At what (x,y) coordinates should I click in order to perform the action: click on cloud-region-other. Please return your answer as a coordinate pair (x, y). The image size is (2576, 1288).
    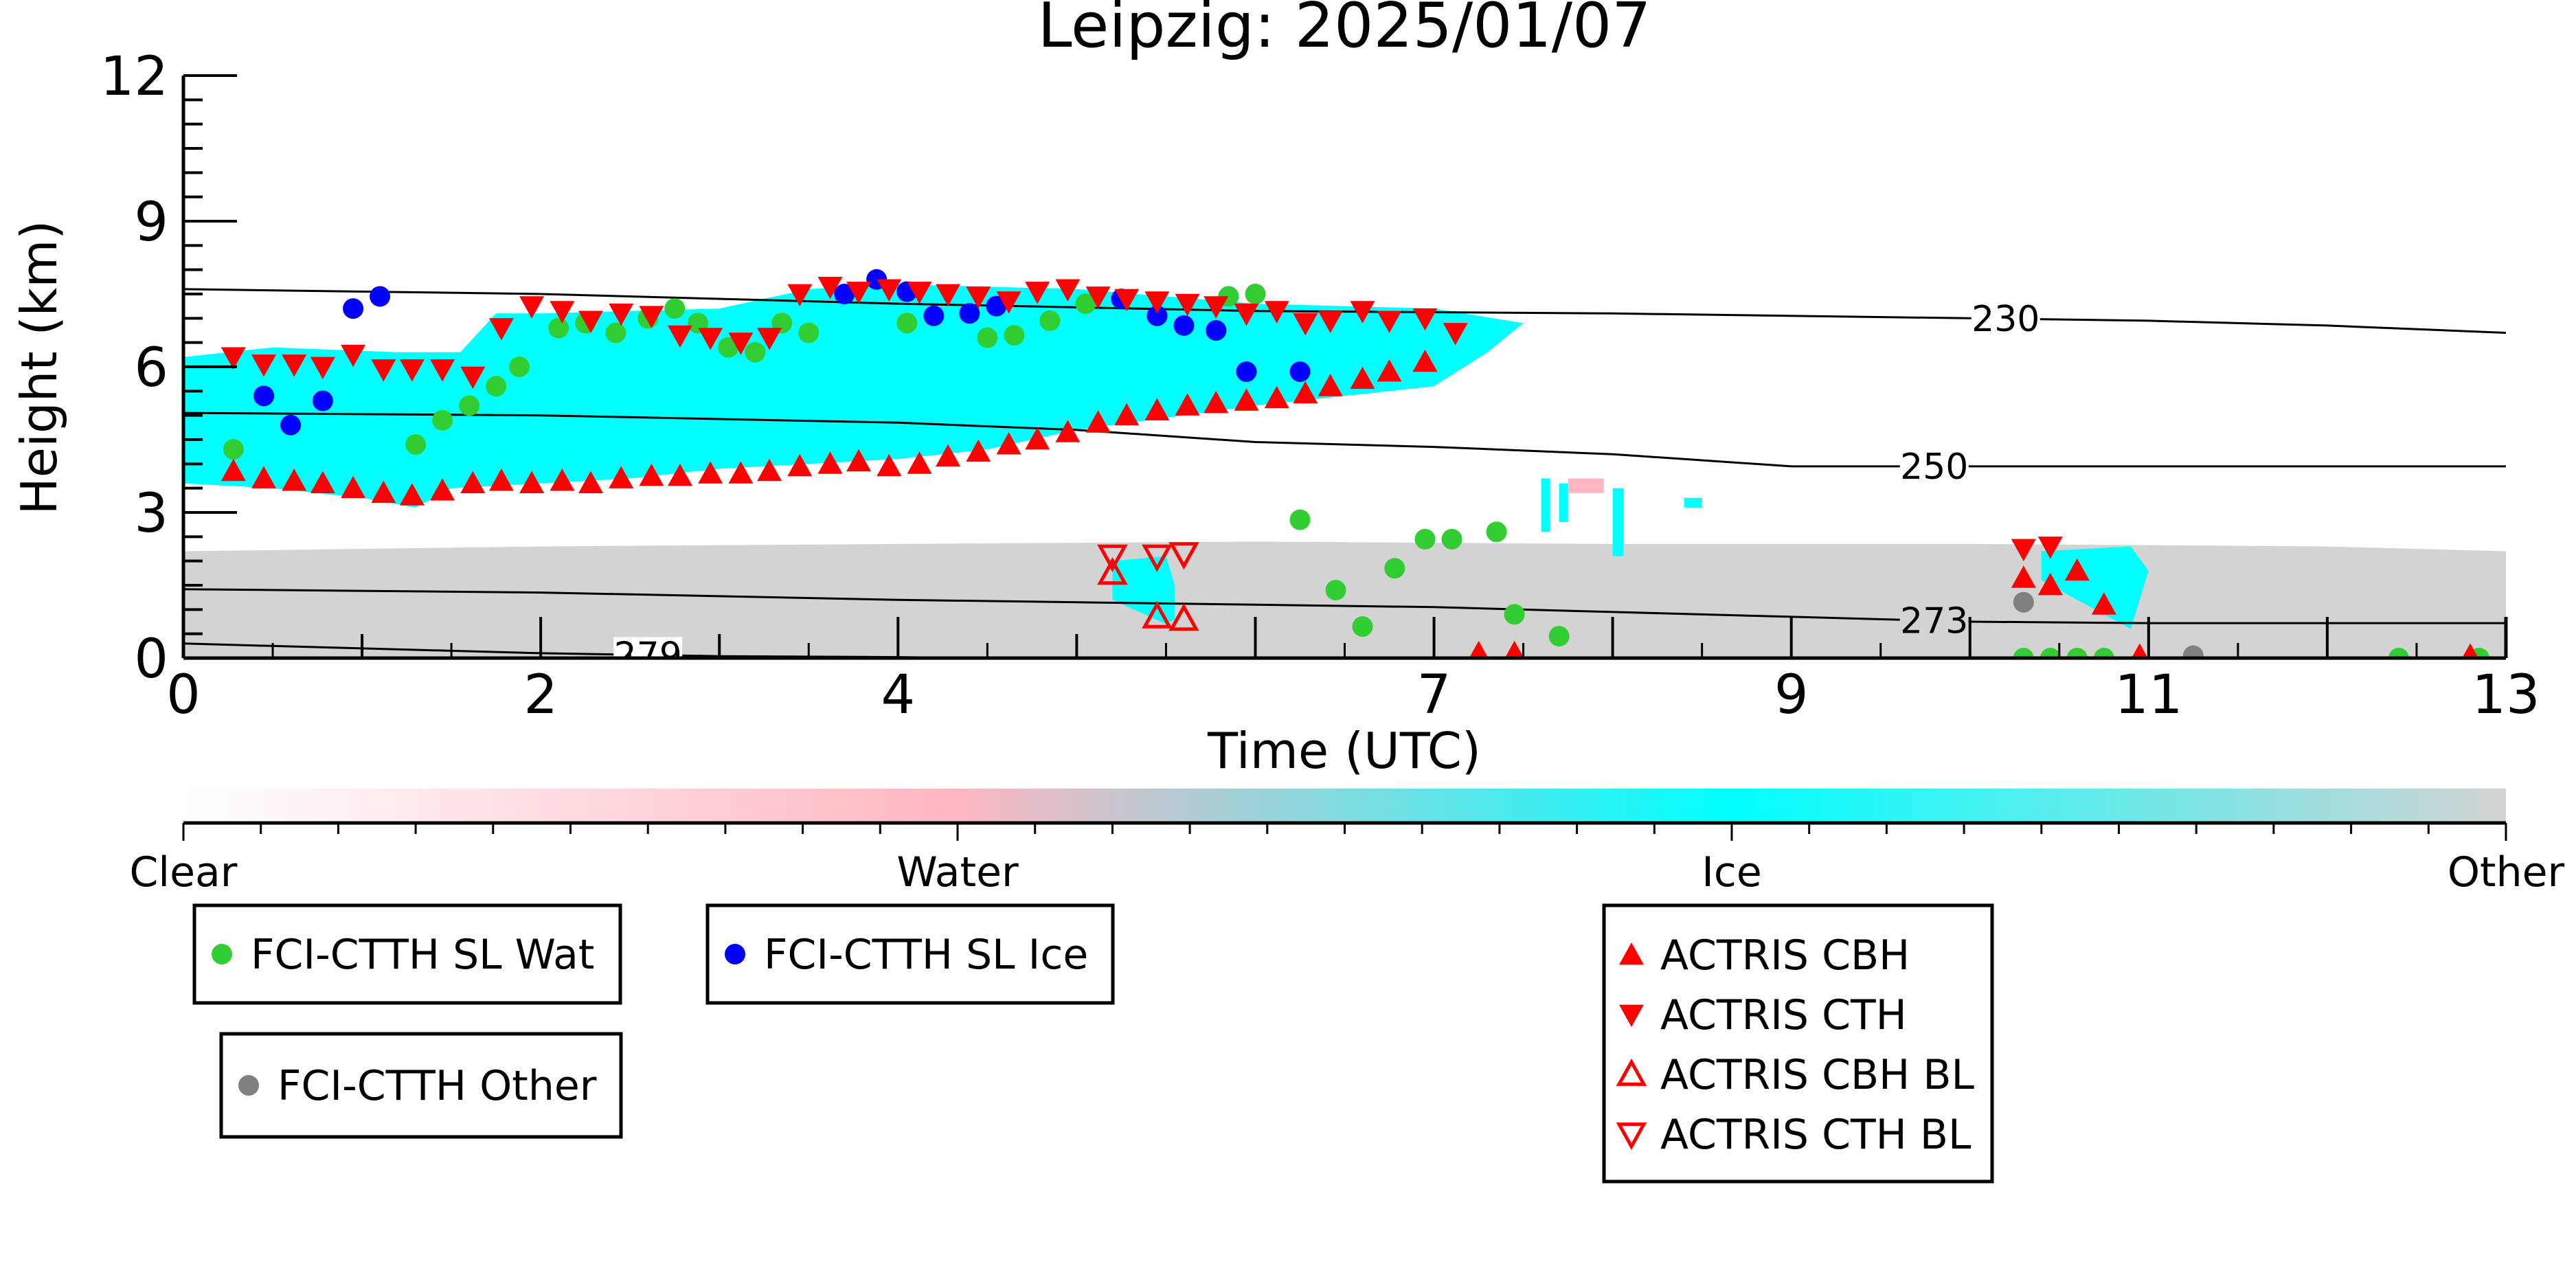
    Looking at the image, I should click on (1344, 599).